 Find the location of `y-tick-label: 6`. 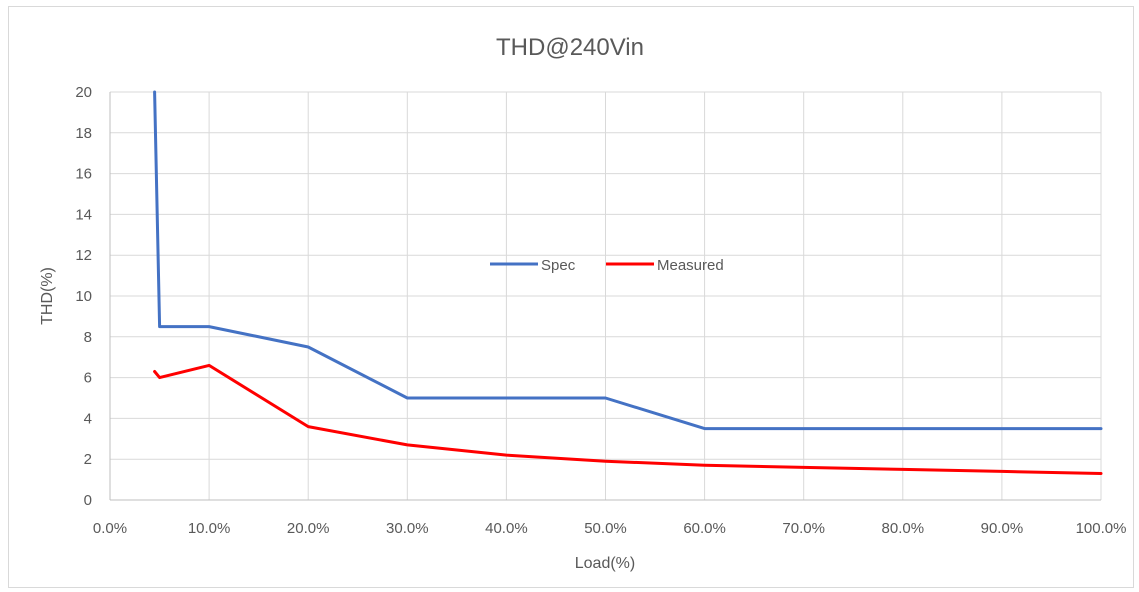

y-tick-label: 6 is located at coordinates (88, 378).